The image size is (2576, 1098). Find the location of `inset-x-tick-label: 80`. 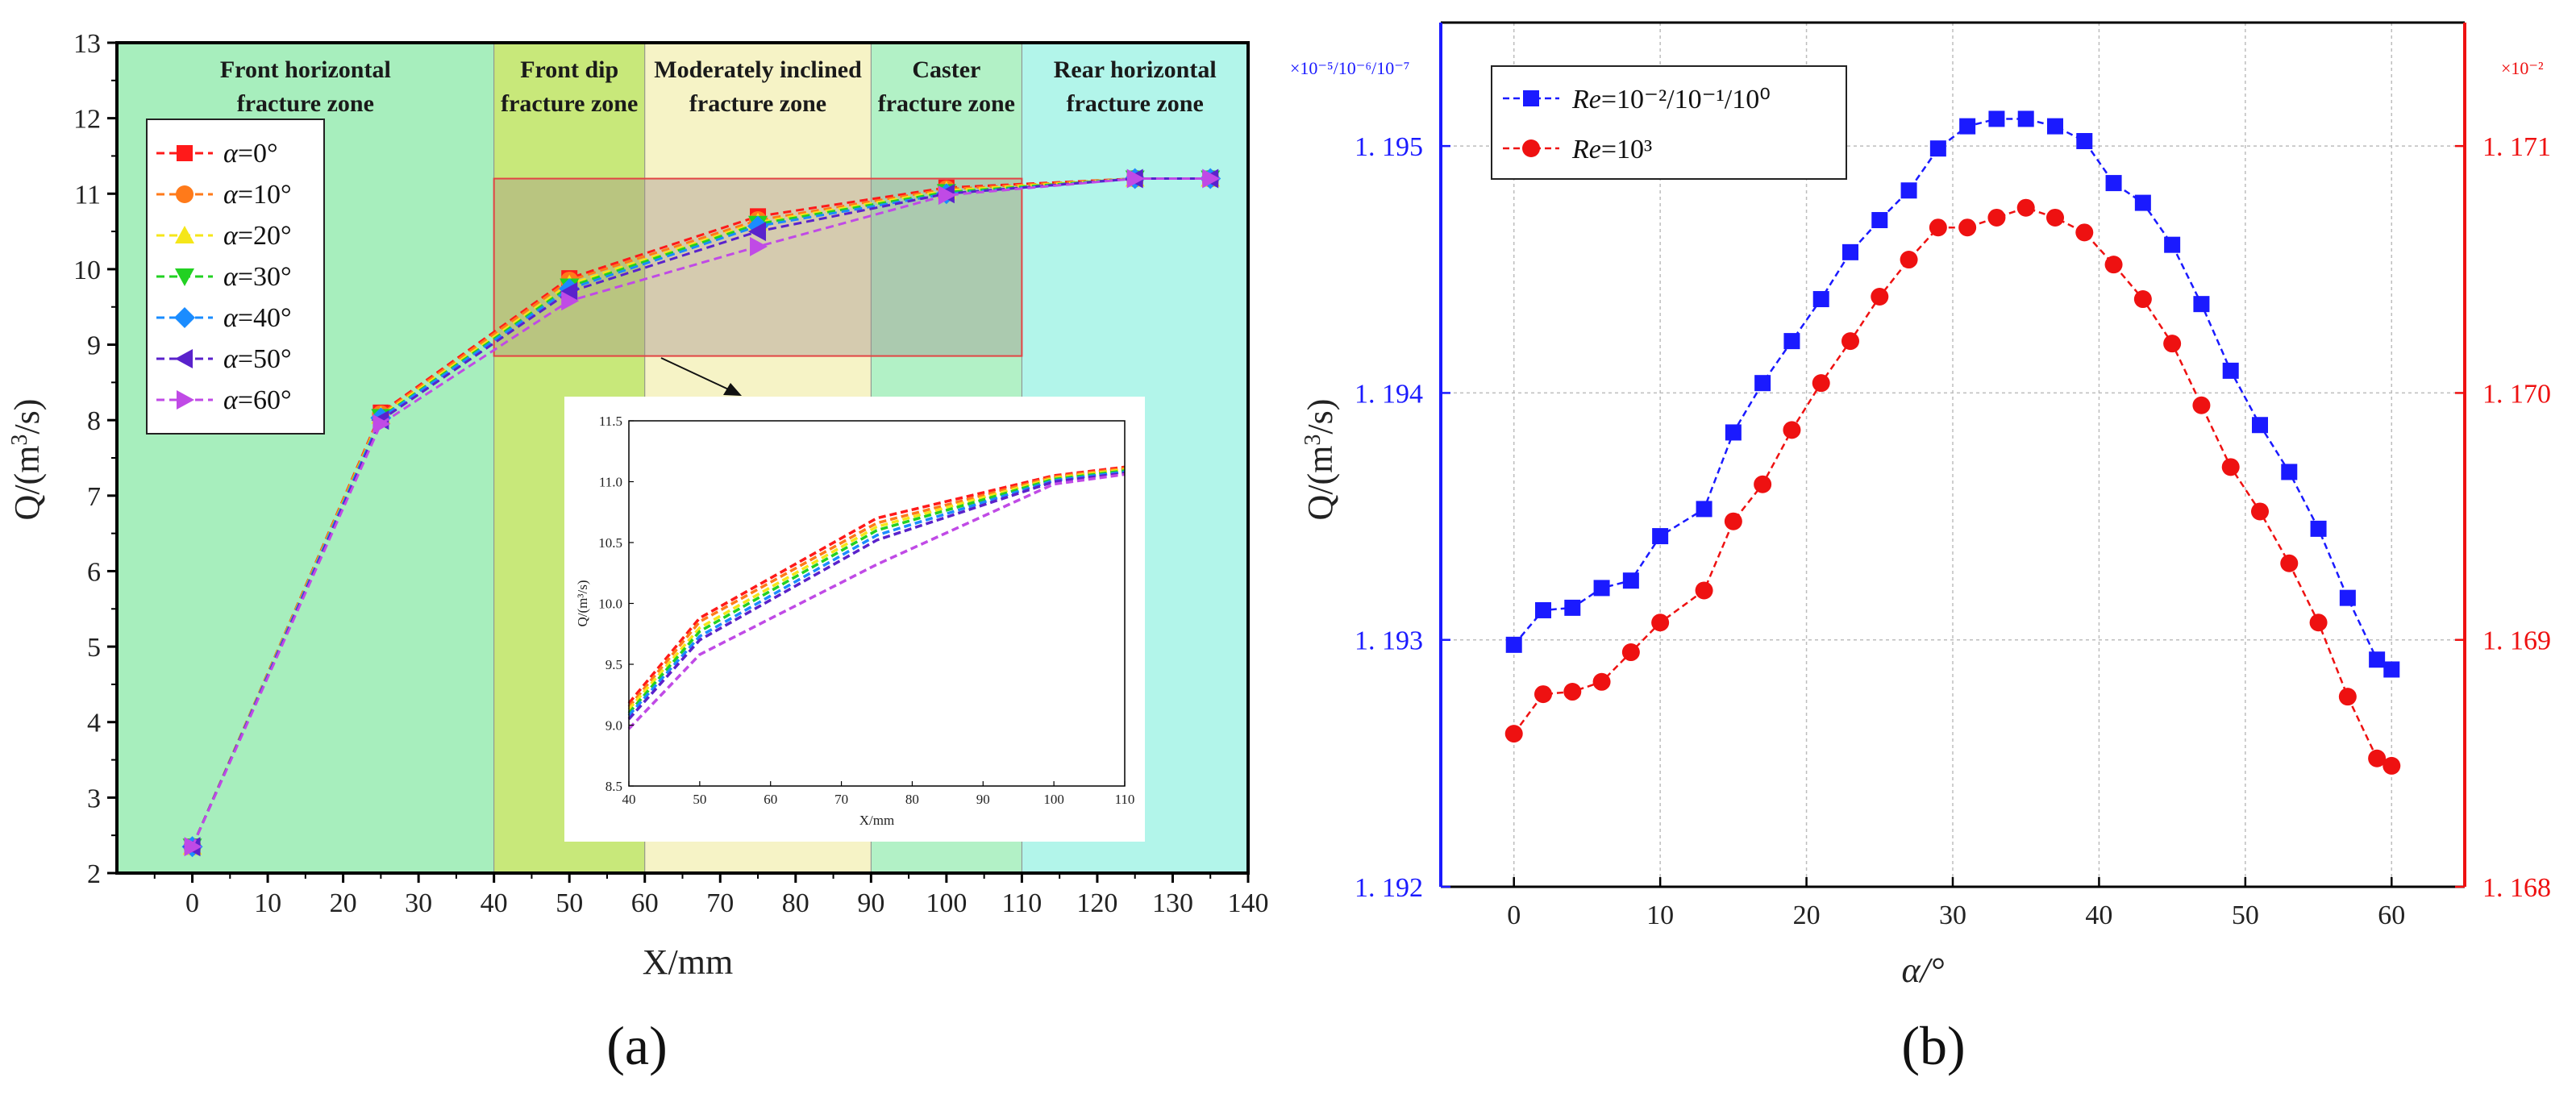

inset-x-tick-label: 80 is located at coordinates (912, 800).